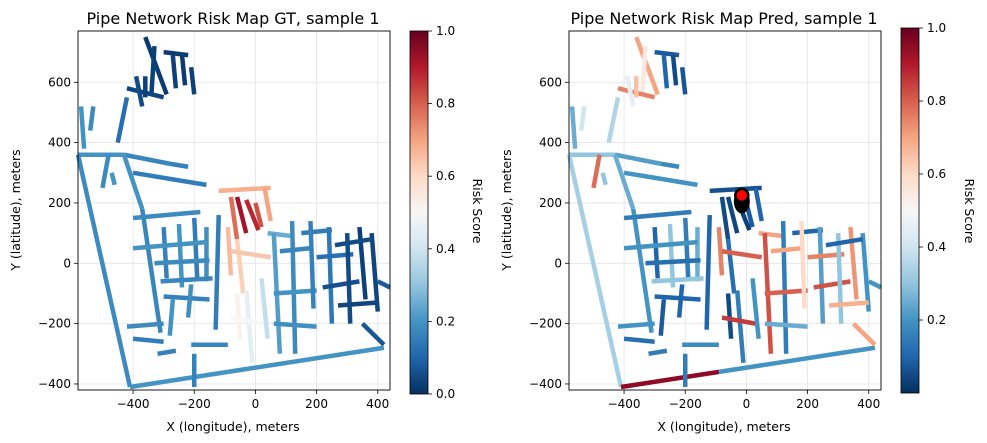 This screenshot has height=443, width=987. Describe the element at coordinates (445, 321) in the screenshot. I see `colorbar-tick-label: 0.2` at that location.